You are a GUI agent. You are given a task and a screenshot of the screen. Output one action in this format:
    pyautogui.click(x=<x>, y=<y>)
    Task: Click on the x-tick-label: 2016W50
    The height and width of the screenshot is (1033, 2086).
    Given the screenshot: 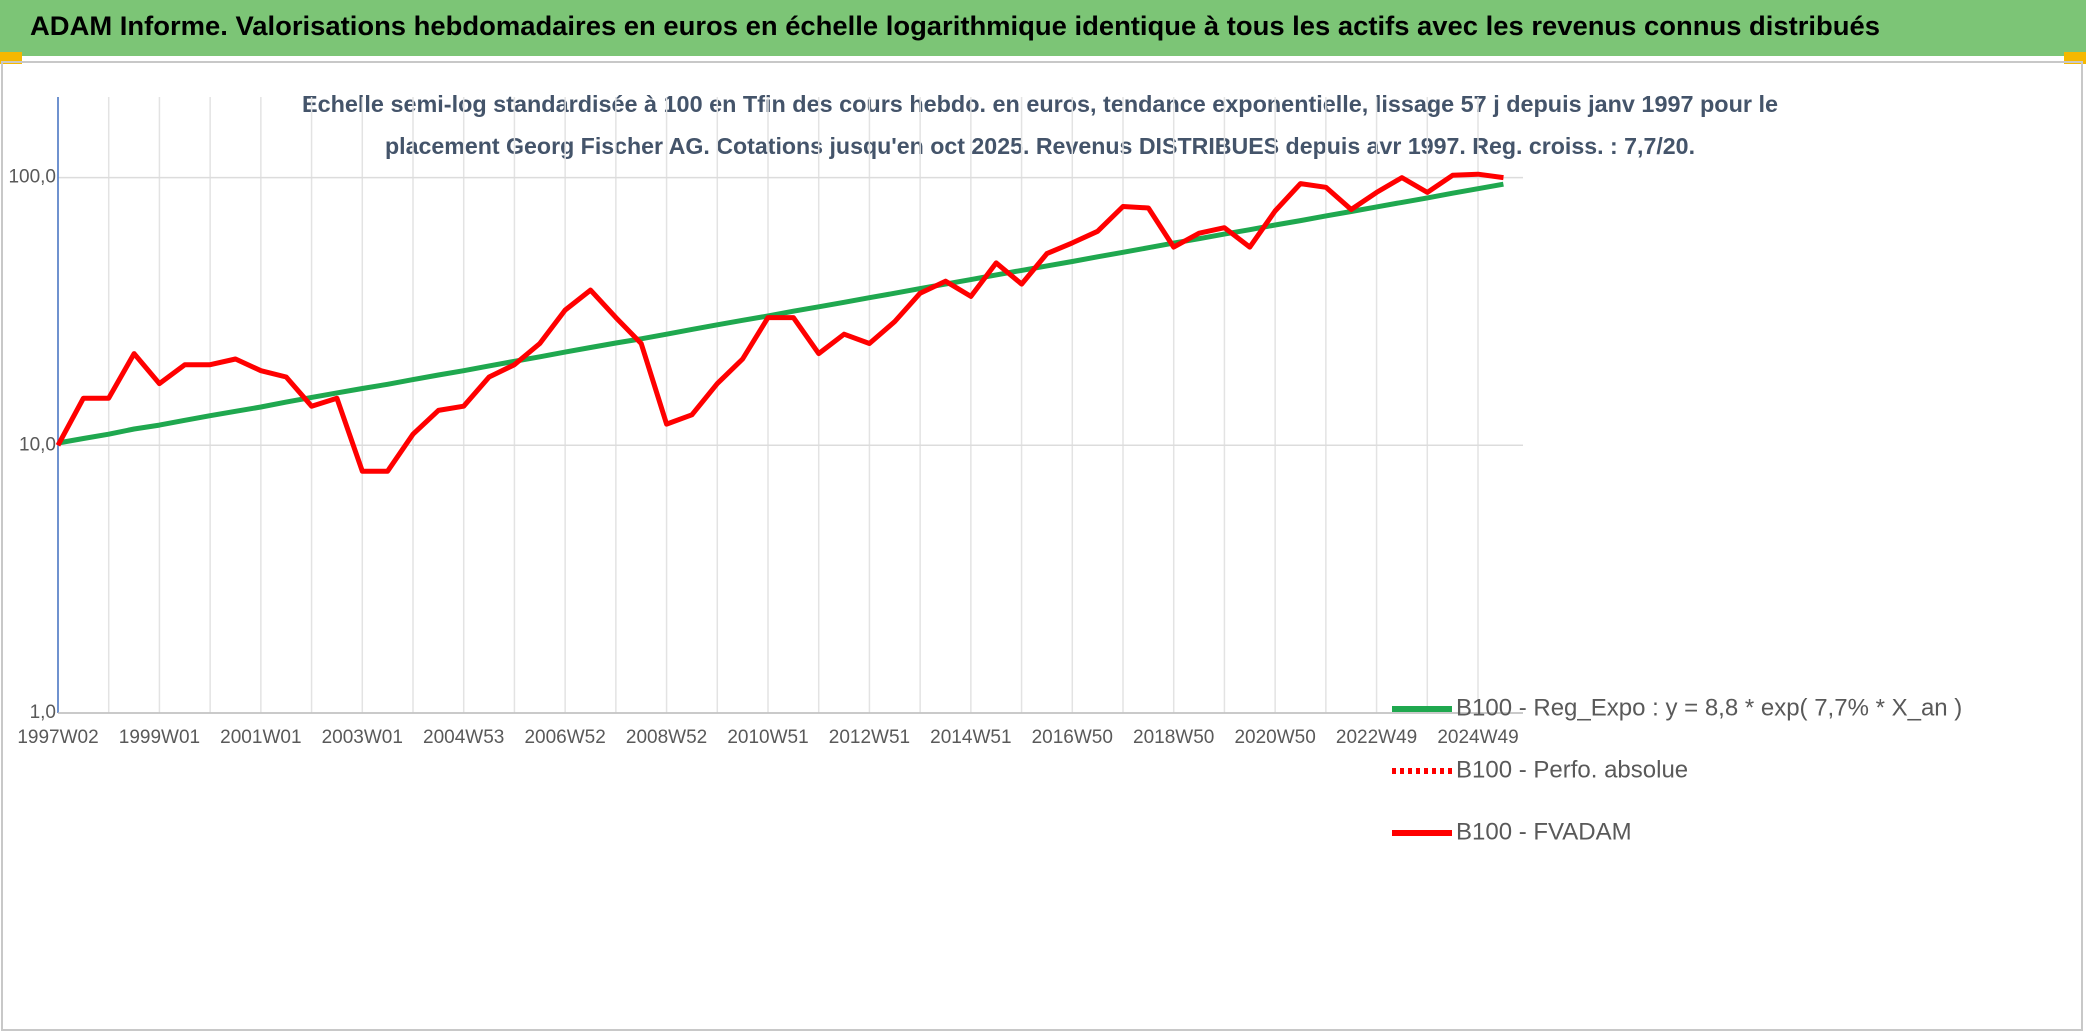 What is the action you would take?
    pyautogui.click(x=1072, y=737)
    